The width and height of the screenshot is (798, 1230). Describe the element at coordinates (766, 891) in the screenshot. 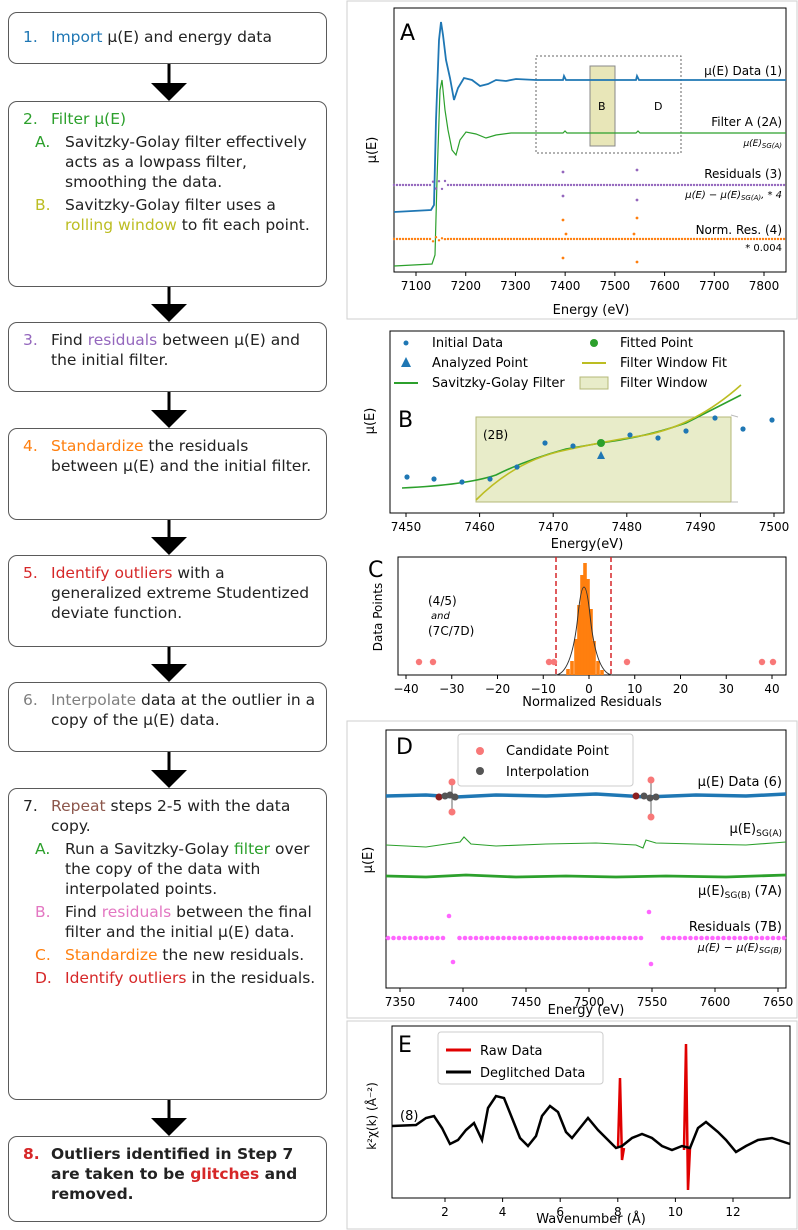

I see `label-d-sgb-tail: (7A)` at that location.